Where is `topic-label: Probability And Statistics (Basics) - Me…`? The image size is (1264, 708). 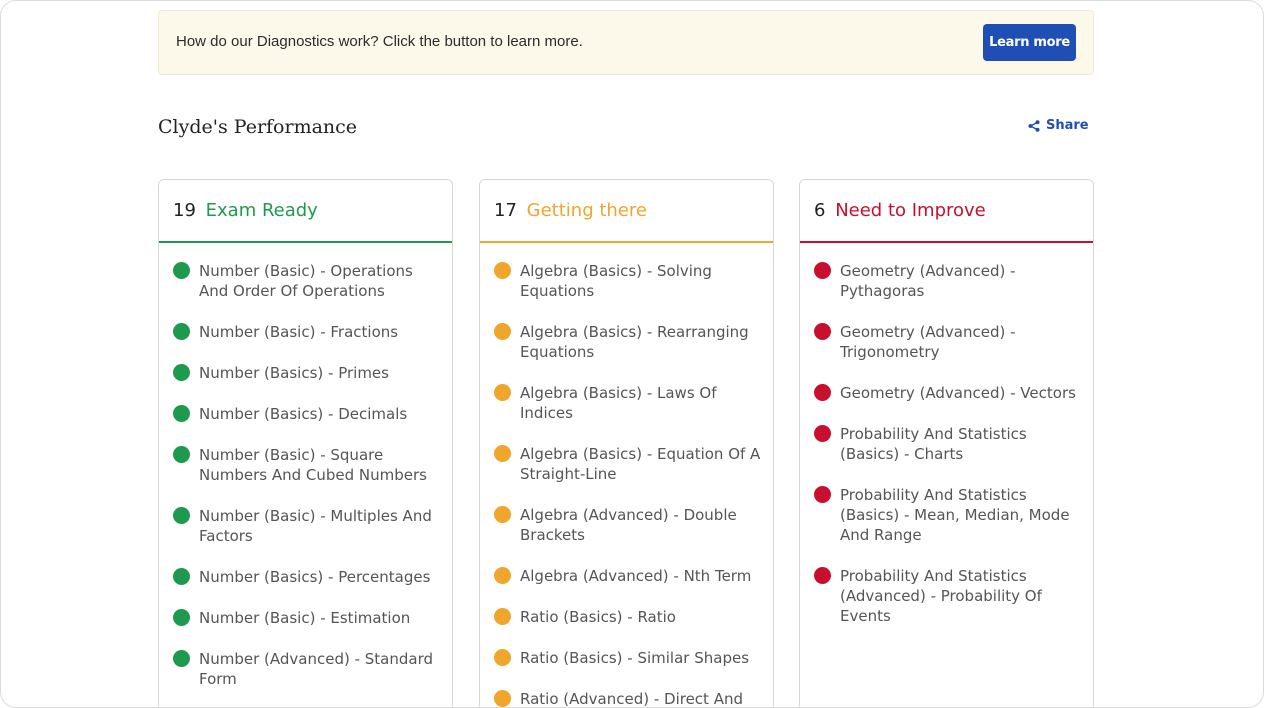 topic-label: Probability And Statistics (Basics) - Me… is located at coordinates (955, 515).